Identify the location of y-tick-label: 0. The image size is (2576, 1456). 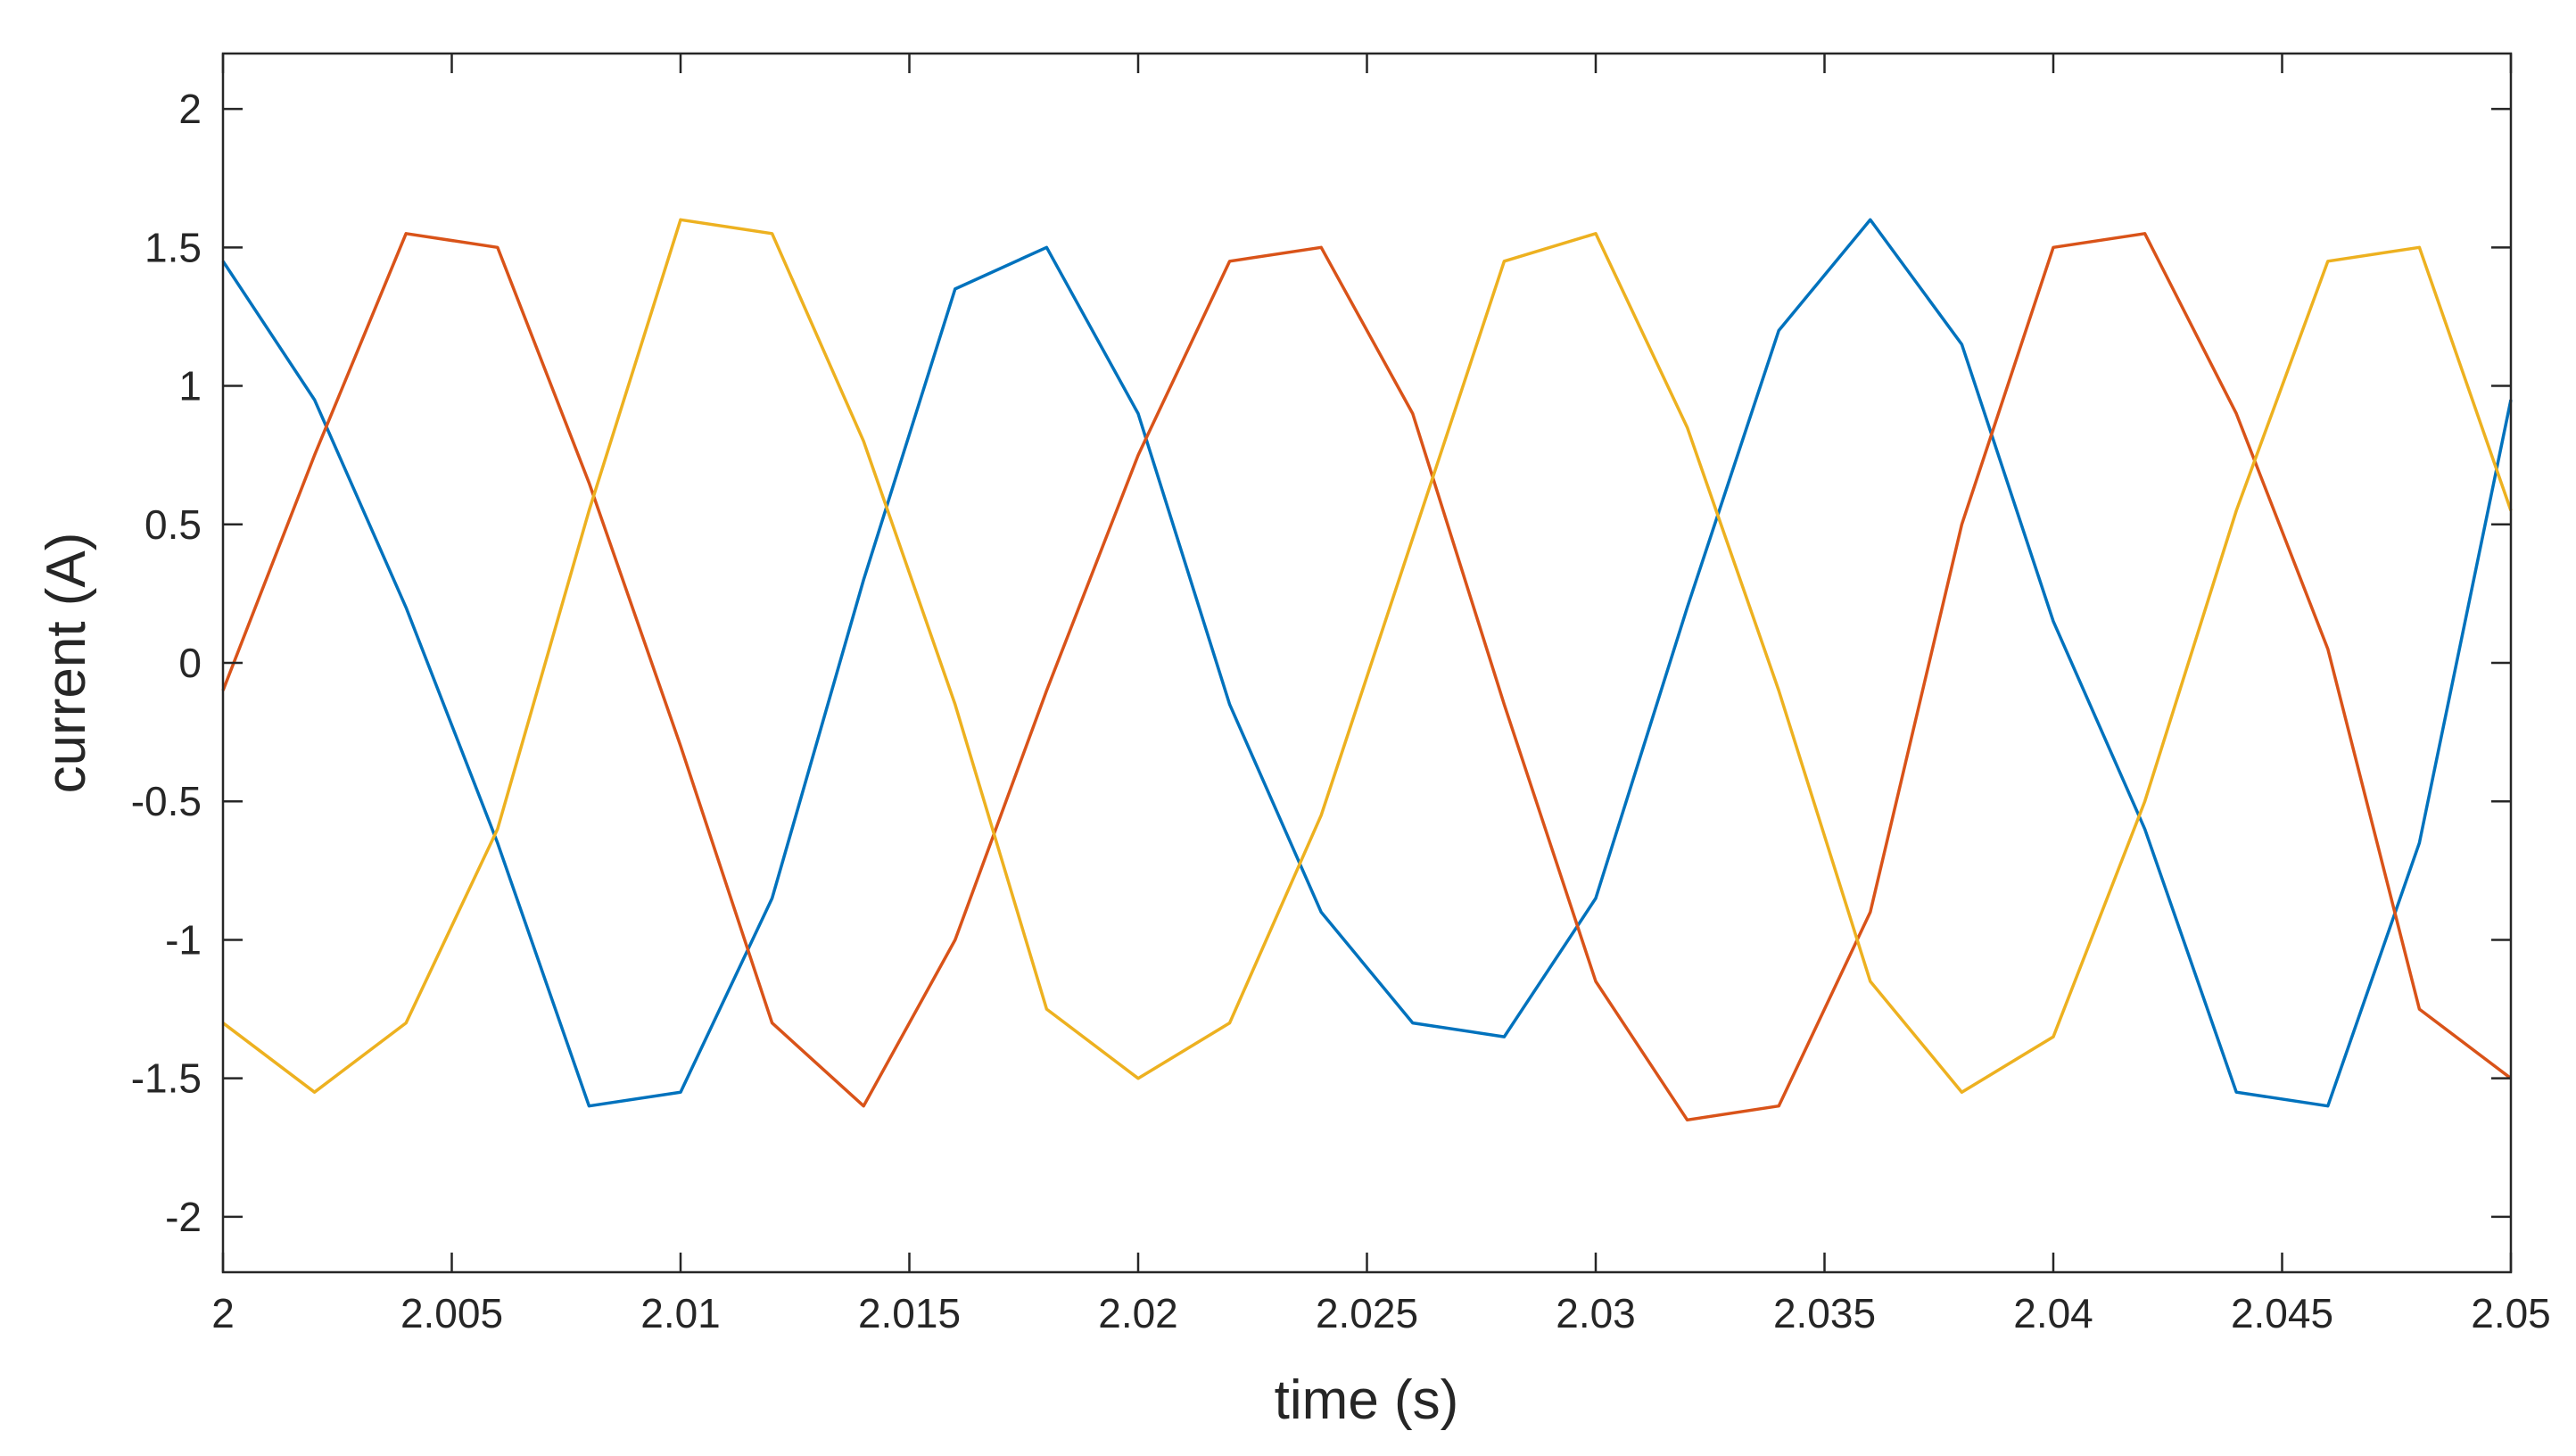
(190, 663).